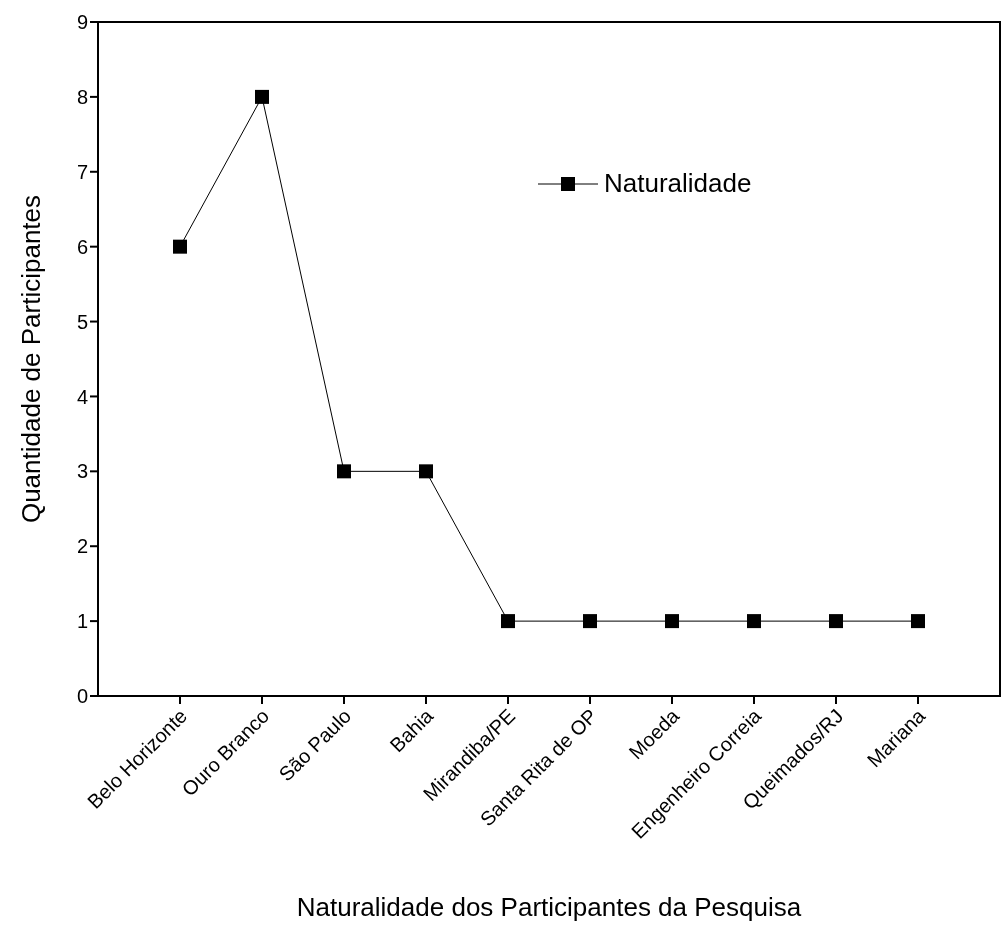  What do you see at coordinates (82, 96) in the screenshot?
I see `y-tick-label: 8` at bounding box center [82, 96].